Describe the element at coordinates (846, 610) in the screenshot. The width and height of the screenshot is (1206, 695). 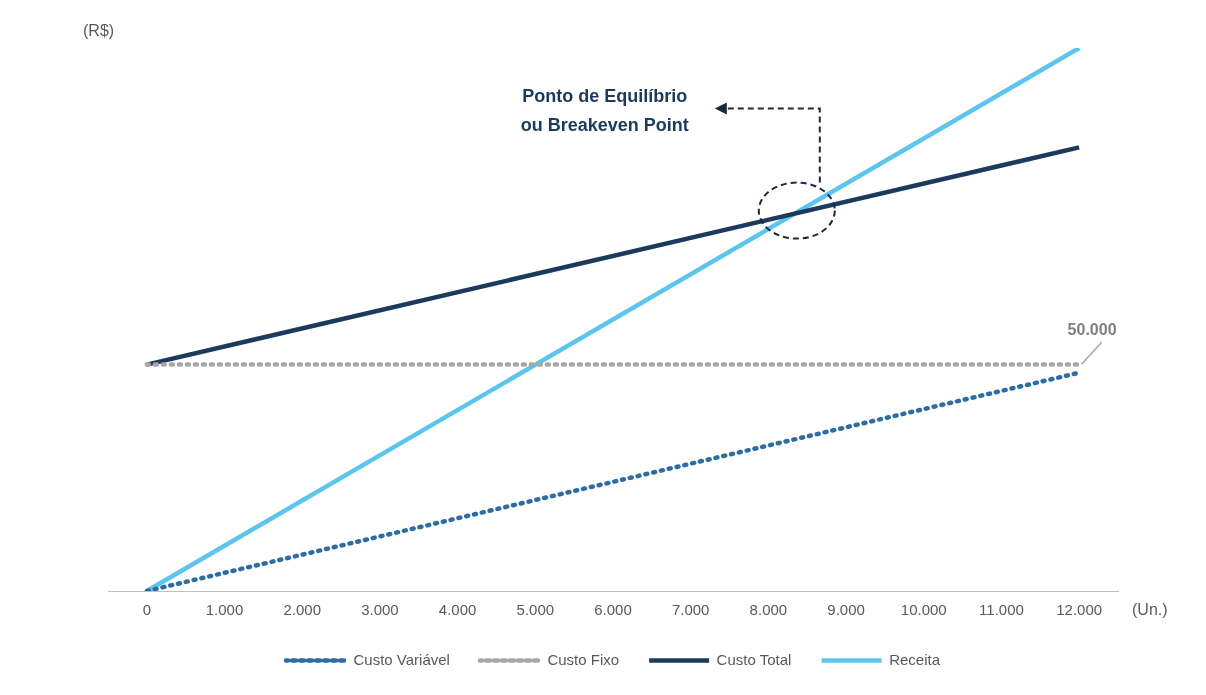
I see `x-tick-label: 9.000` at that location.